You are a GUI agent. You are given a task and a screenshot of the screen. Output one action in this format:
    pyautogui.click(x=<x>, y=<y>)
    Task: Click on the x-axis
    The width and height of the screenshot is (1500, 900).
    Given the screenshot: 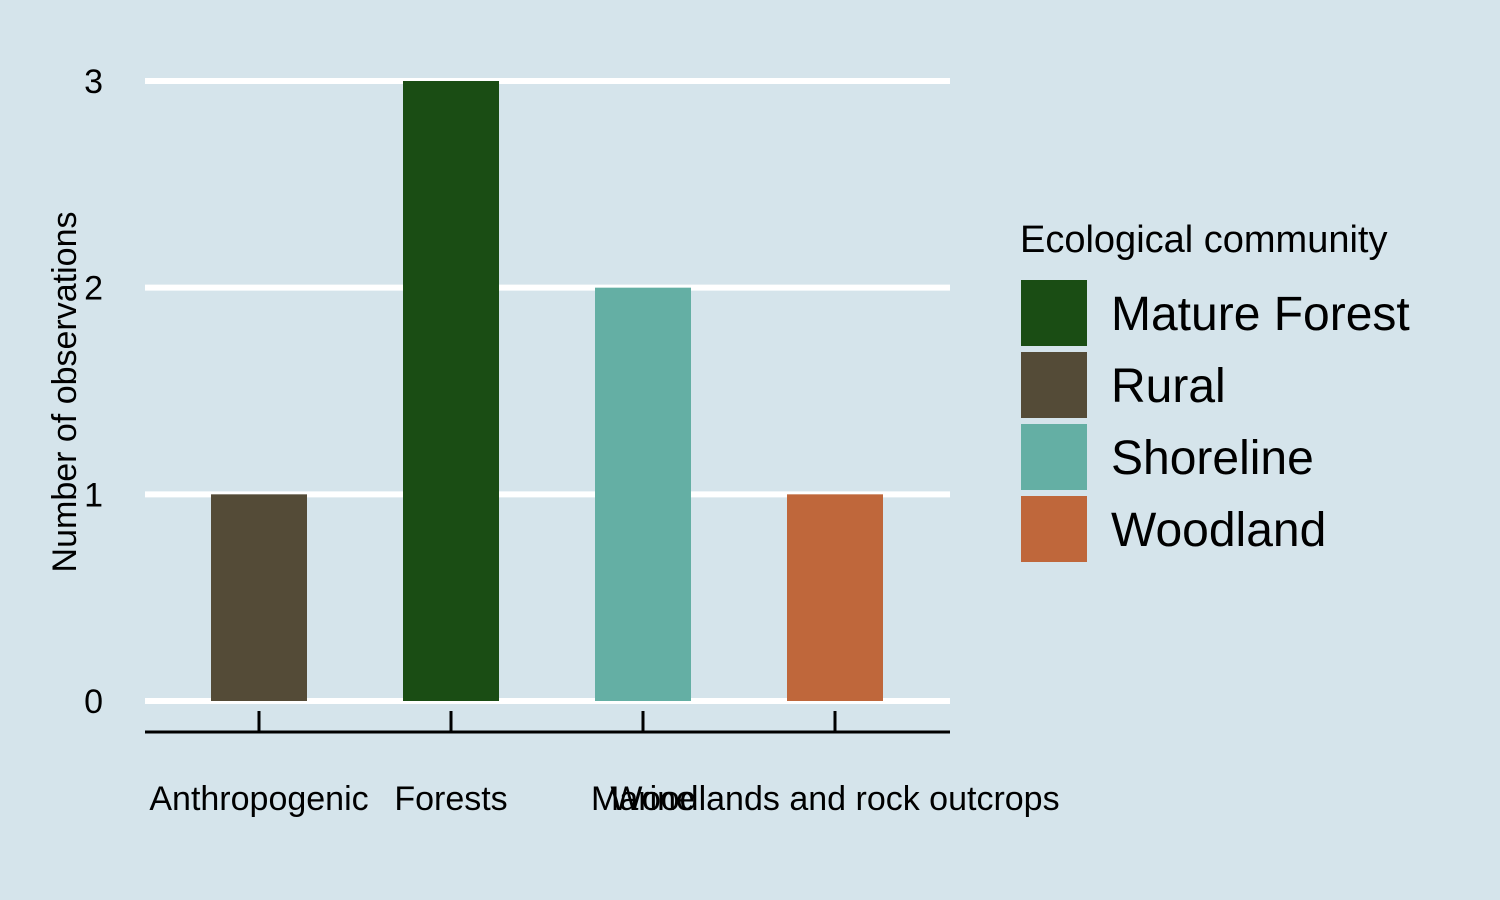 What is the action you would take?
    pyautogui.click(x=547, y=722)
    